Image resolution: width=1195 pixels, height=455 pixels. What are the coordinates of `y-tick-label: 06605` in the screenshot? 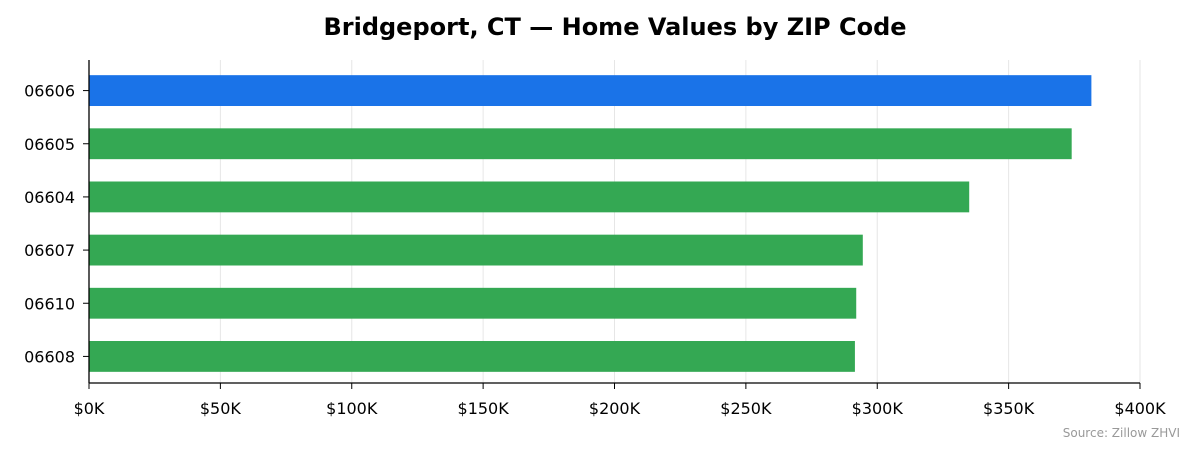 It's located at (49, 144).